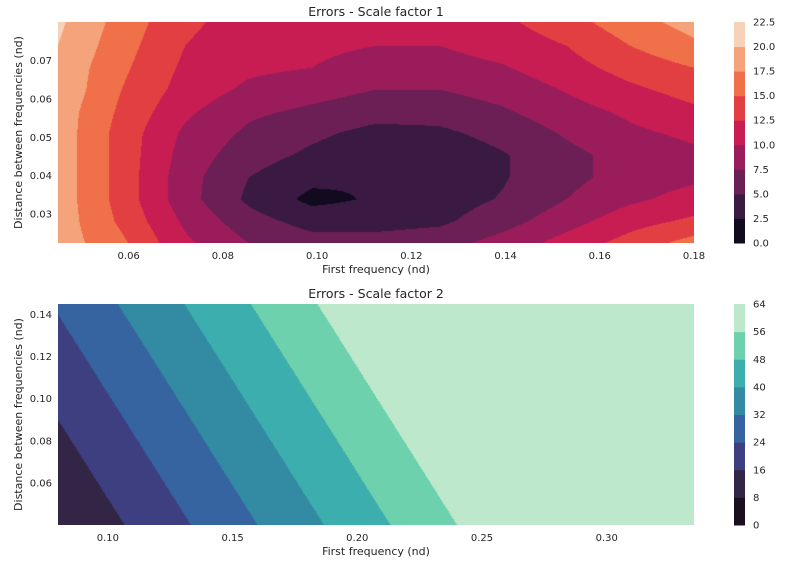 Image resolution: width=788 pixels, height=565 pixels. I want to click on x-tick-label: 0.16, so click(600, 256).